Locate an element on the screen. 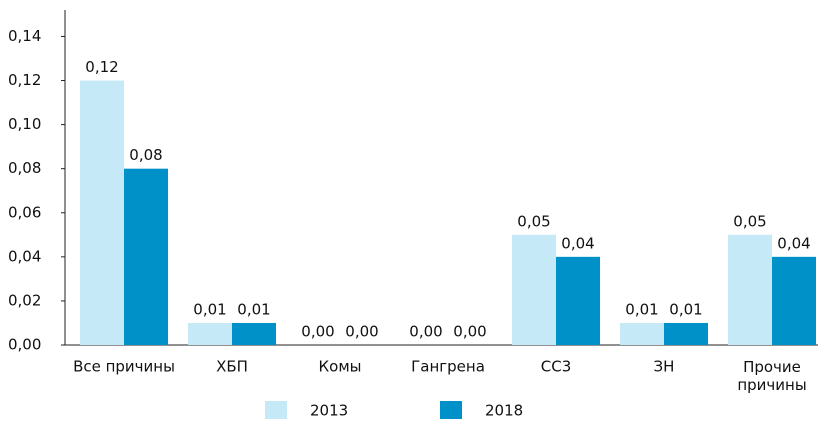  legend-label: 2018 is located at coordinates (504, 411).